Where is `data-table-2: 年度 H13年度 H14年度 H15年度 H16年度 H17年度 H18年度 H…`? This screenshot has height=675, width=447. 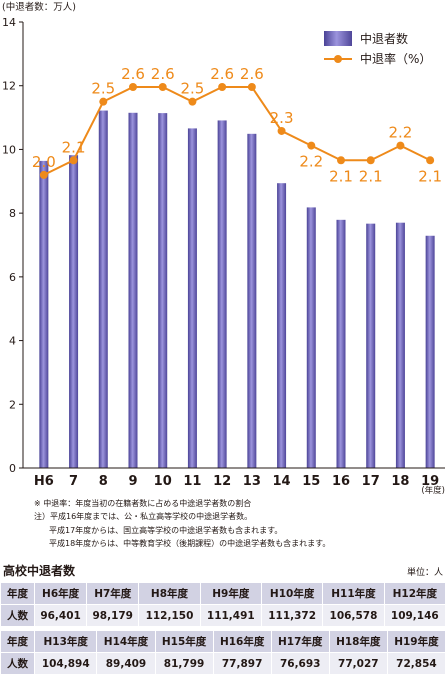 data-table-2: 年度 H13年度 H14年度 H15年度 H16年度 H17年度 H18年度 H… is located at coordinates (223, 652).